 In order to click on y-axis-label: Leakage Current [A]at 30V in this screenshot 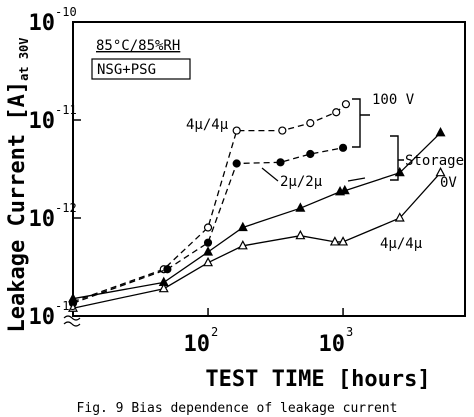, I will do `click(18, 184)`.